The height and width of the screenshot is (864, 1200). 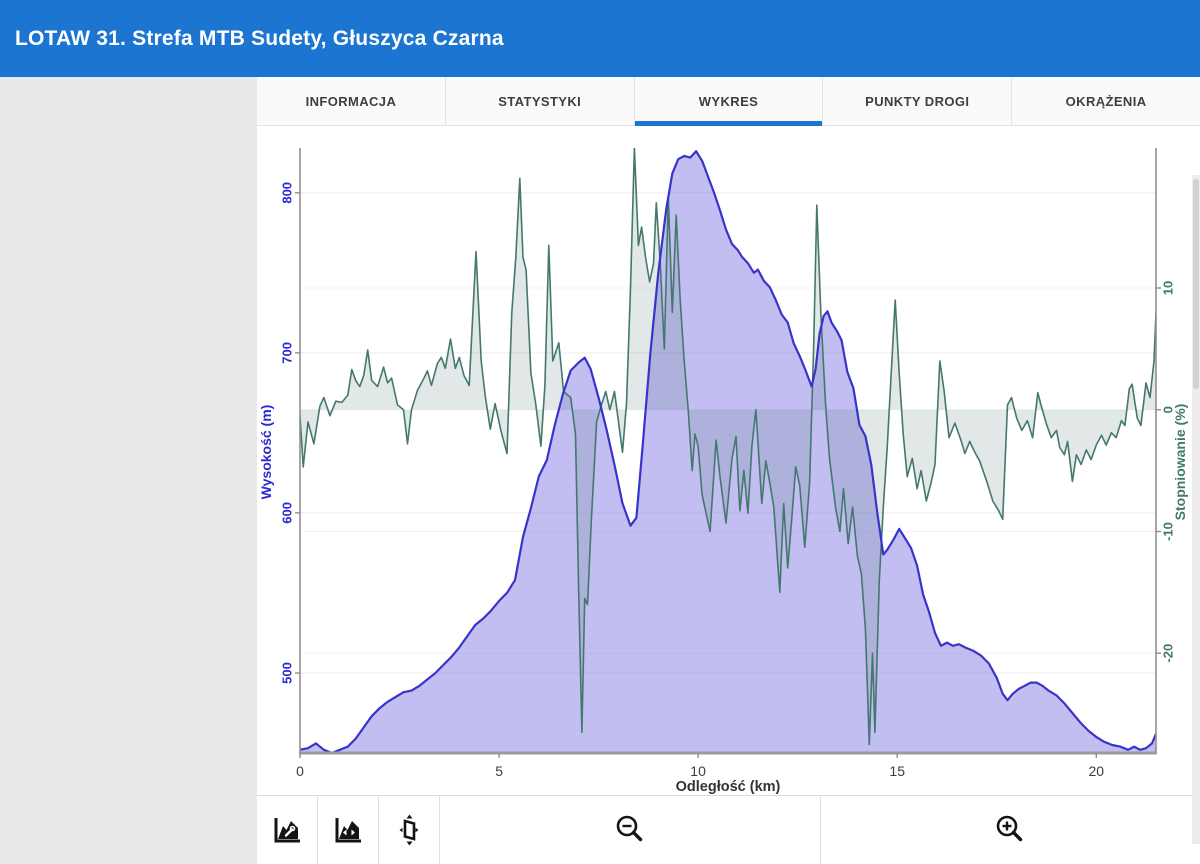 I want to click on zoom-out-button, so click(x=630, y=830).